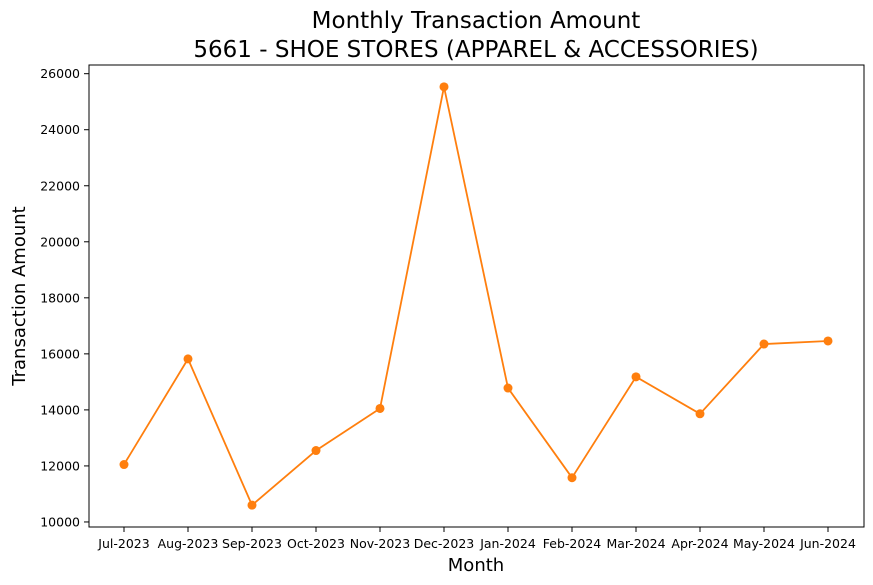 This screenshot has height=585, width=873. I want to click on y-tick-label: 20000, so click(60, 241).